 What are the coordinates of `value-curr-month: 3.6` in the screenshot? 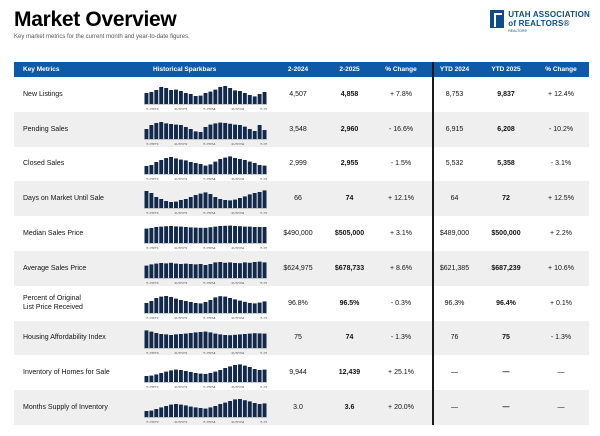 It's located at (349, 408).